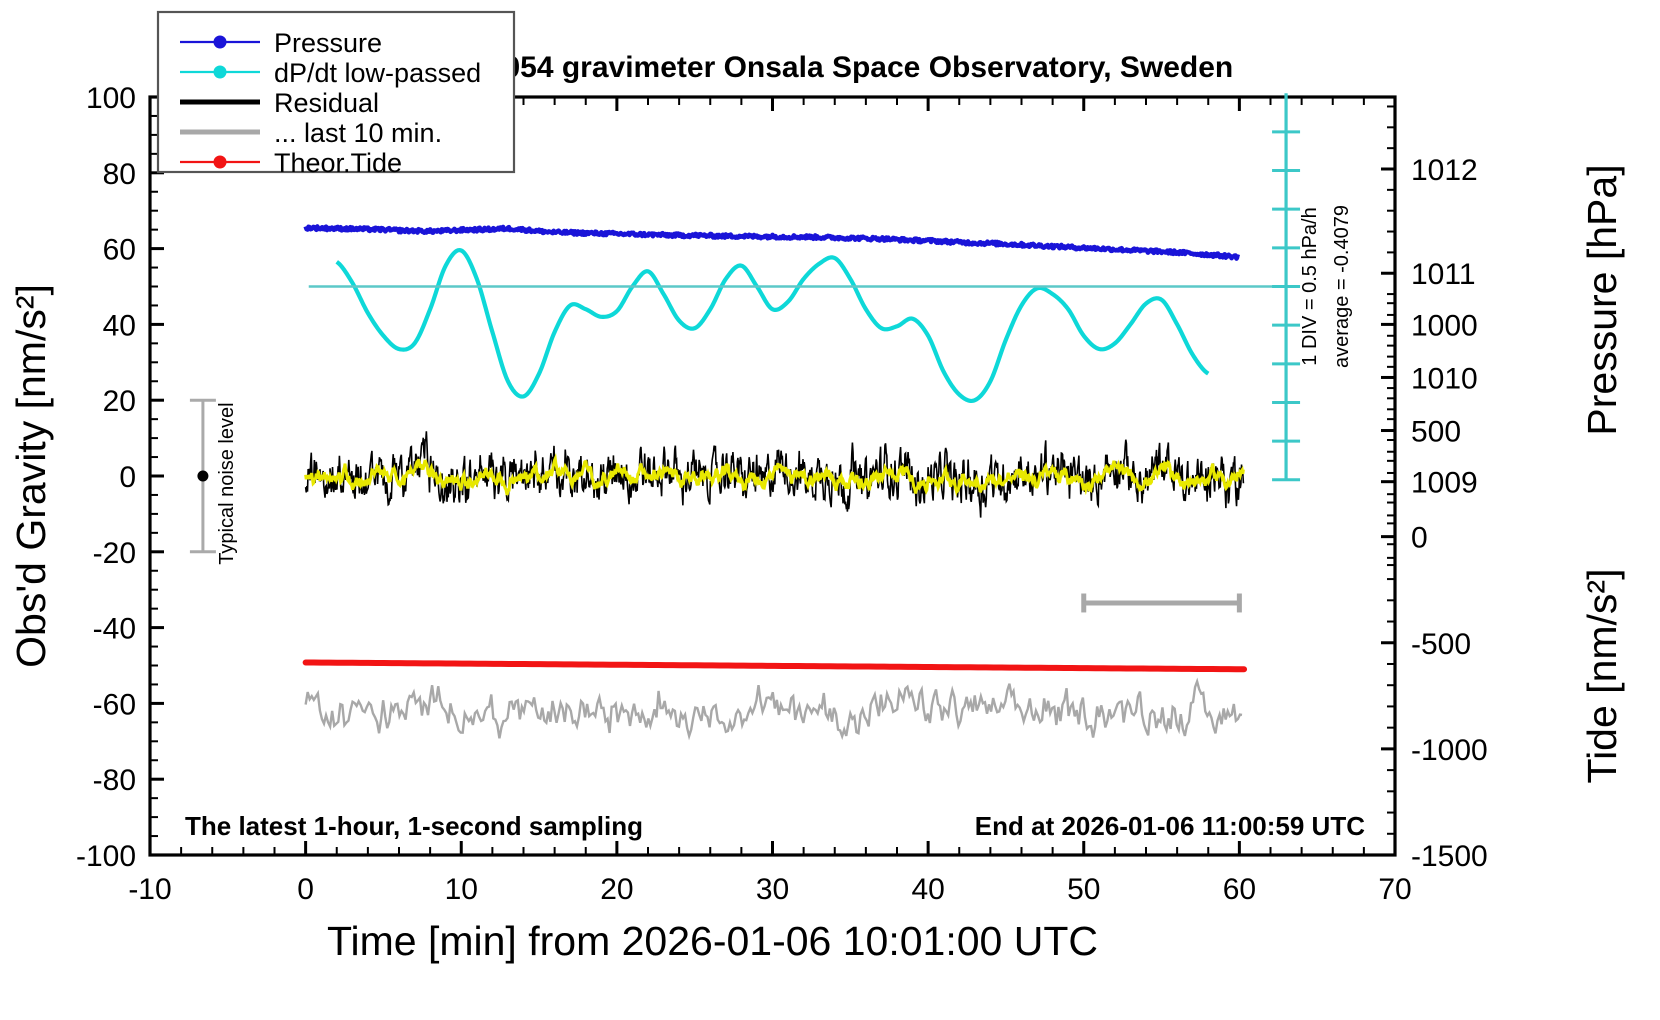 The height and width of the screenshot is (1020, 1660). I want to click on y-tick-label: 20, so click(119, 401).